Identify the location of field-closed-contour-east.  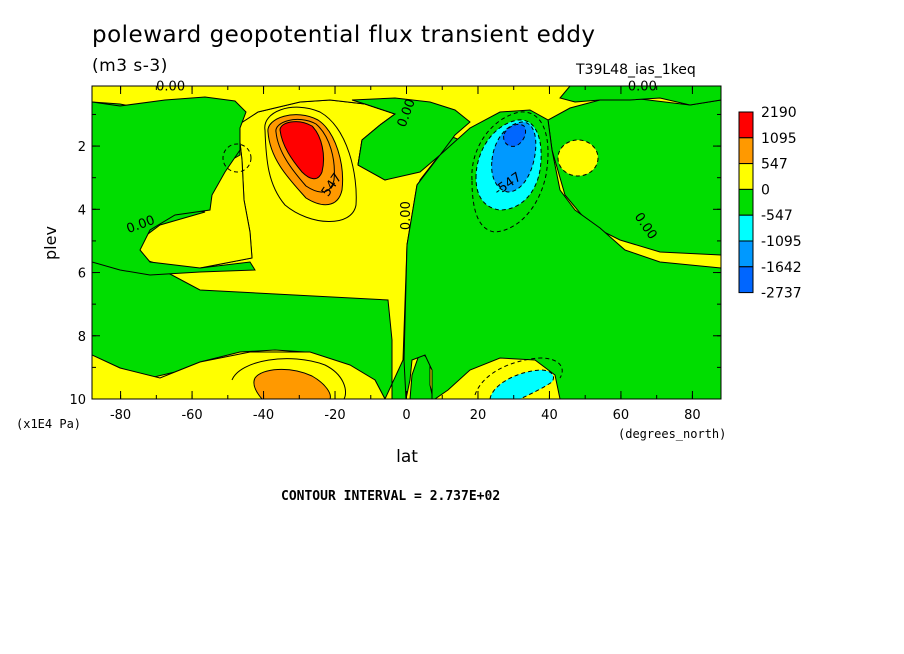
(578, 158).